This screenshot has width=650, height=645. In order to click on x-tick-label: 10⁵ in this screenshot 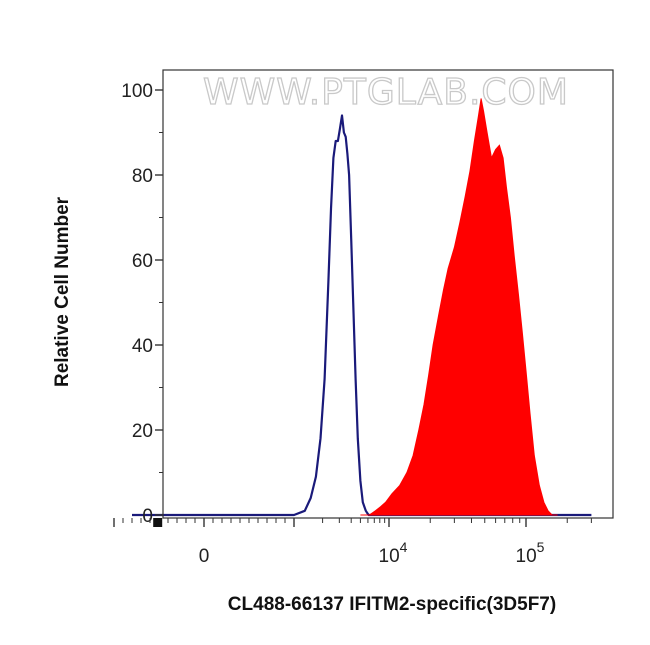, I will do `click(530, 553)`.